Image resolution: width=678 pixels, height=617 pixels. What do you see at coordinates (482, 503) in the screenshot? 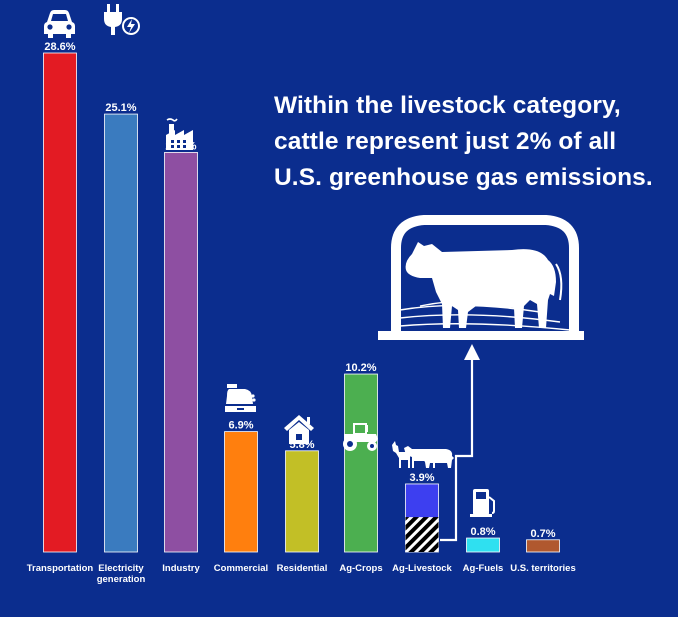
I see `fuel-pump-icon` at bounding box center [482, 503].